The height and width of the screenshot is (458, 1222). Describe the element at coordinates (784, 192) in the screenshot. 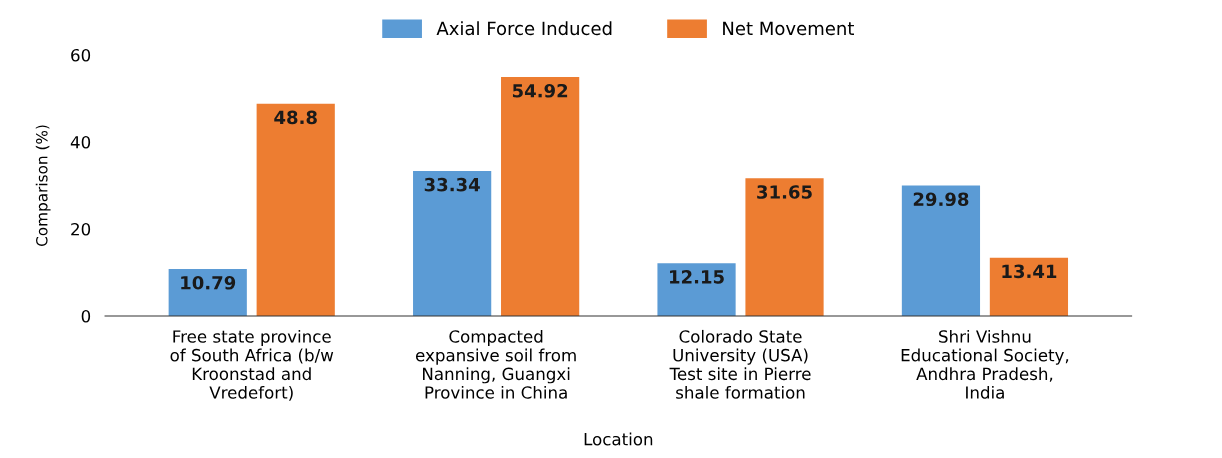

I see `data-label: 31.65` at that location.